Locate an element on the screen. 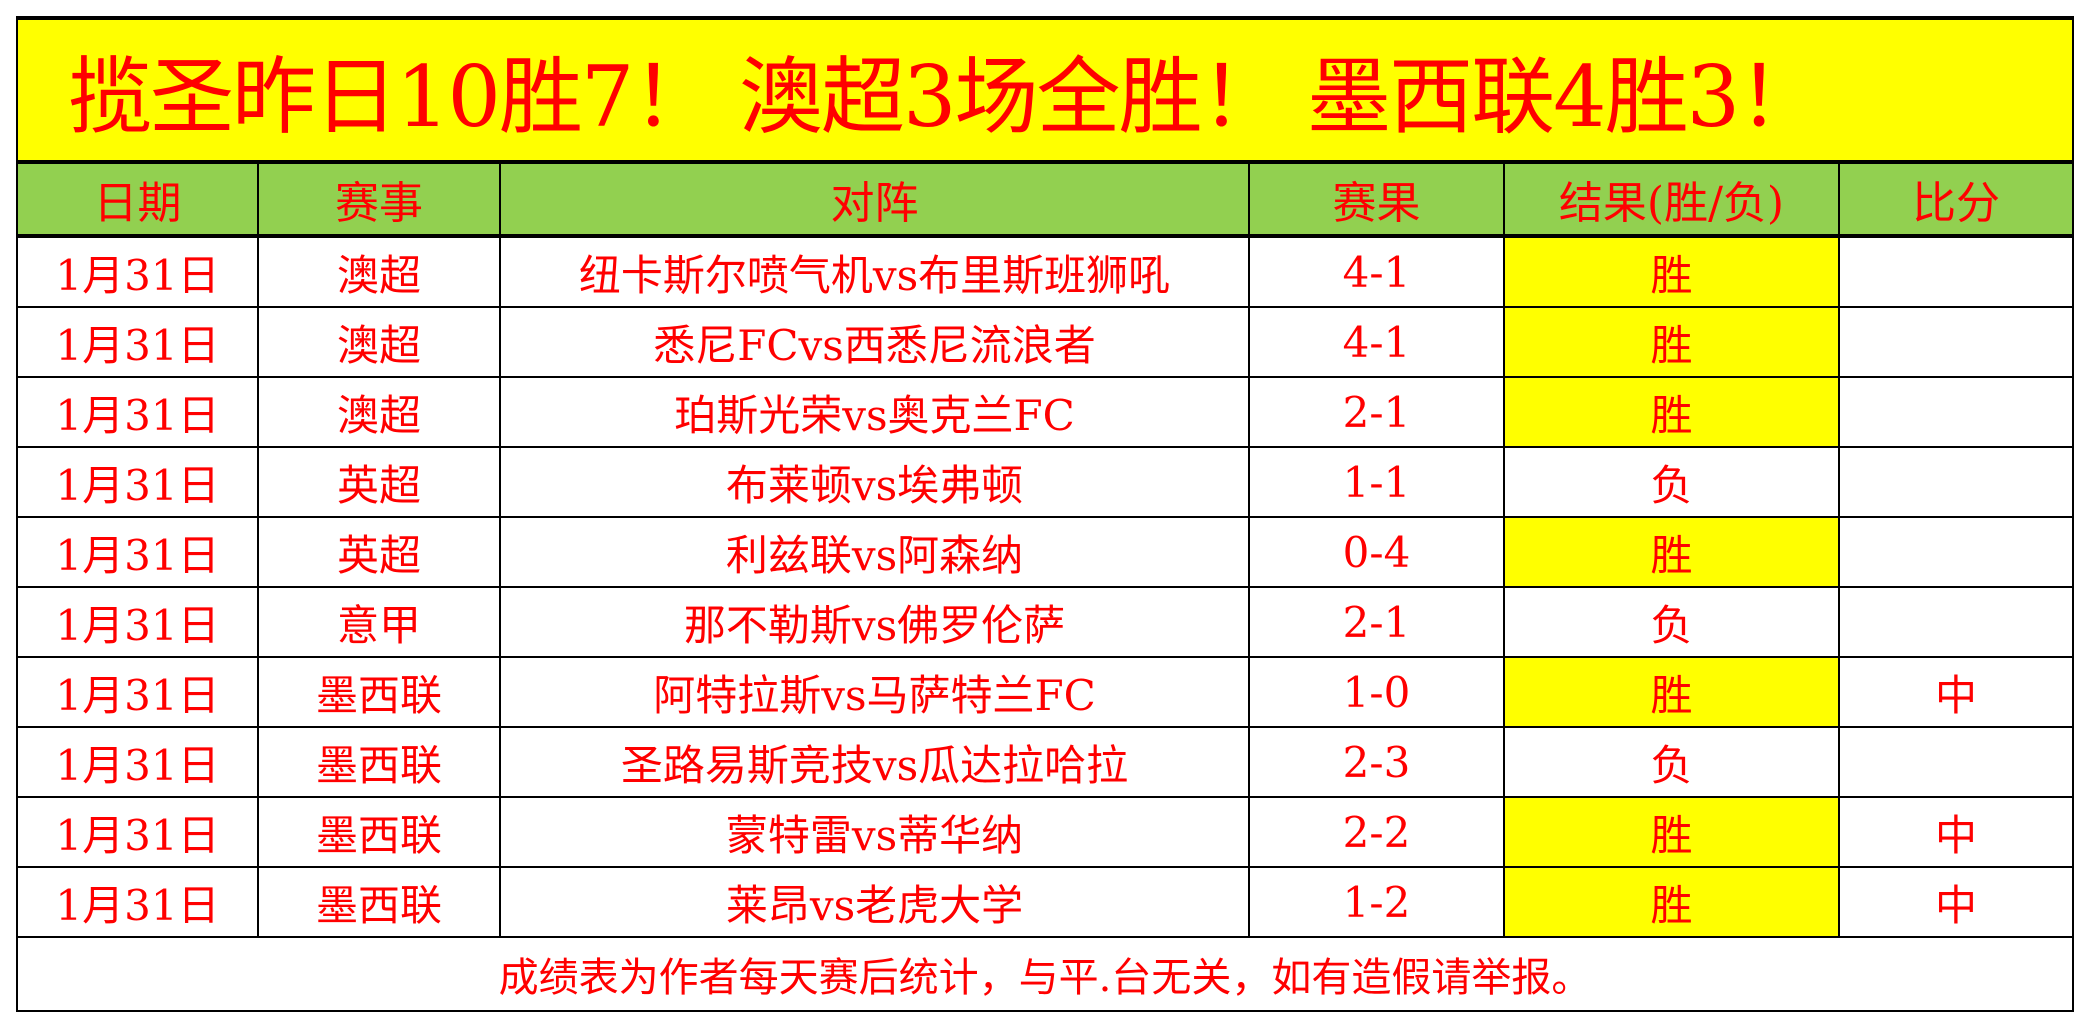 This screenshot has height=1036, width=2088. match-cell: 蒙特雷vs蒂华纳 is located at coordinates (874, 832).